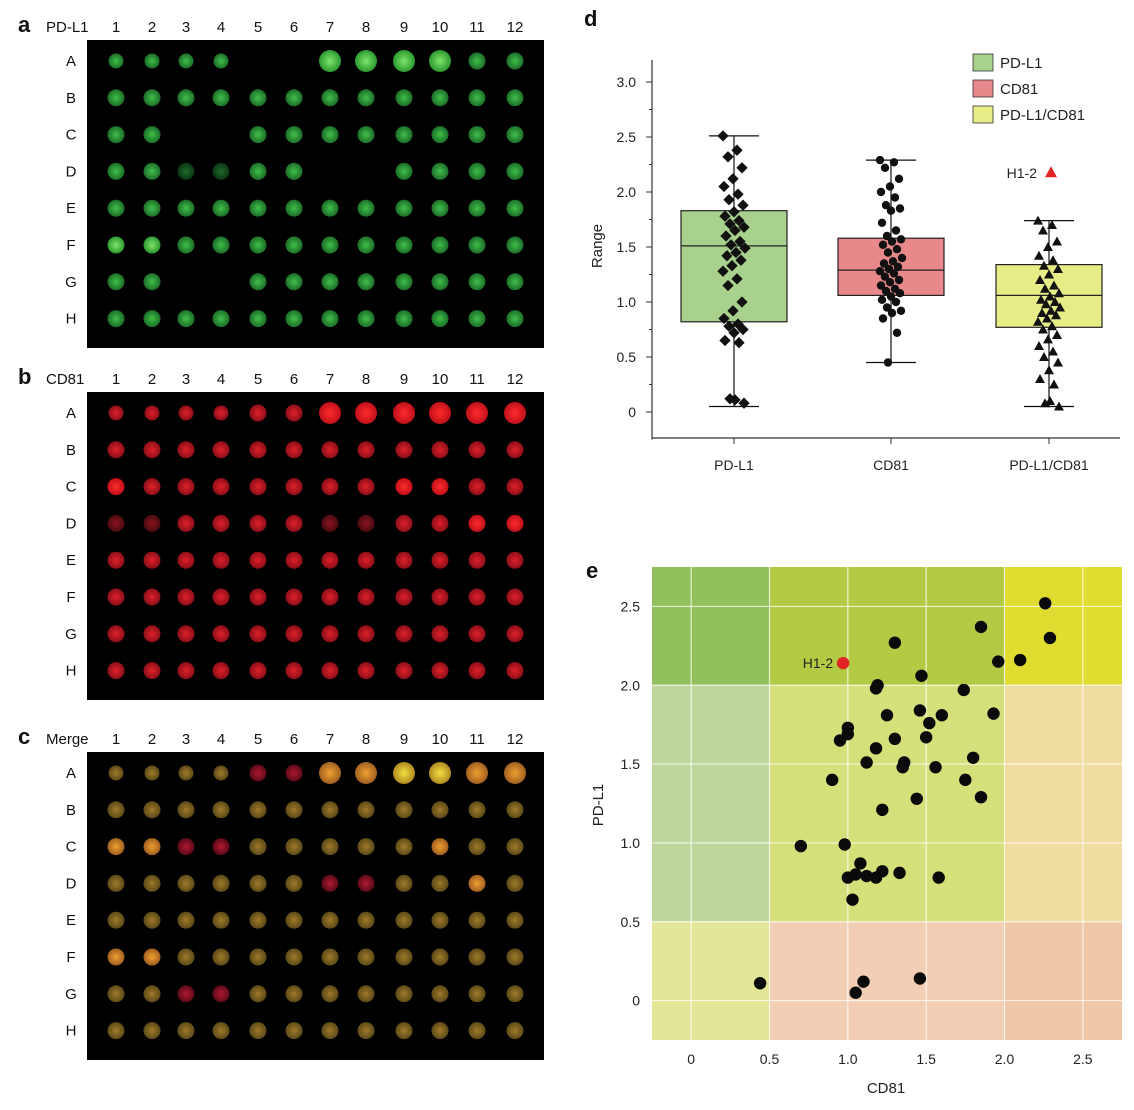 Image resolution: width=1134 pixels, height=1110 pixels. I want to click on well-H2, so click(152, 1031).